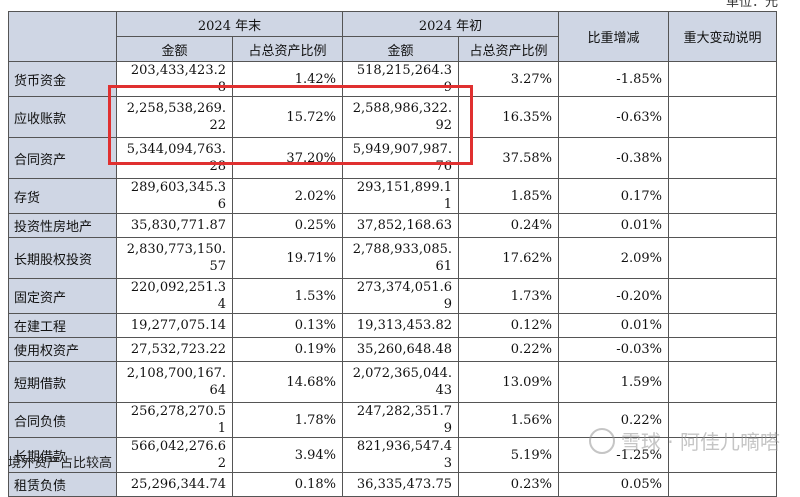 The height and width of the screenshot is (497, 800). I want to click on watermark: 雪球 · 阿佳儿嘀嗒, so click(684, 440).